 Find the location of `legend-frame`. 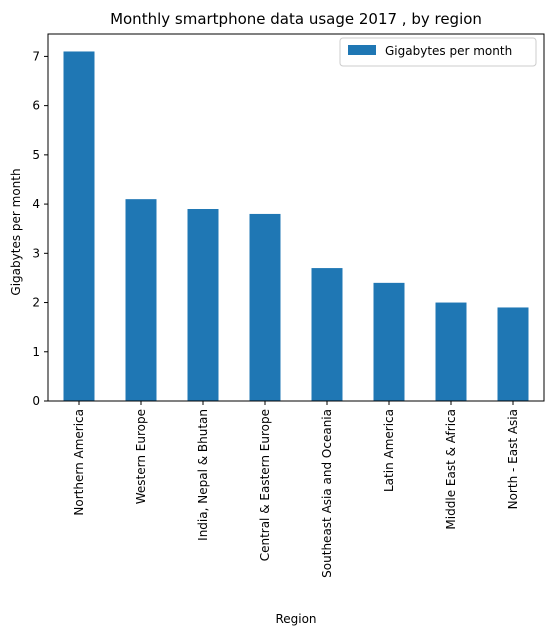

legend-frame is located at coordinates (438, 52).